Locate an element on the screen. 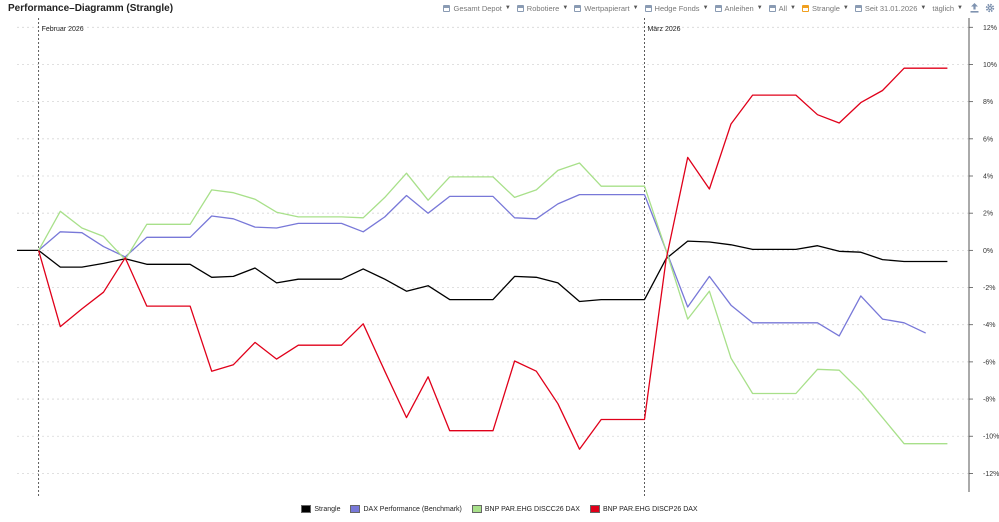  y-tick-label: 8% is located at coordinates (988, 102).